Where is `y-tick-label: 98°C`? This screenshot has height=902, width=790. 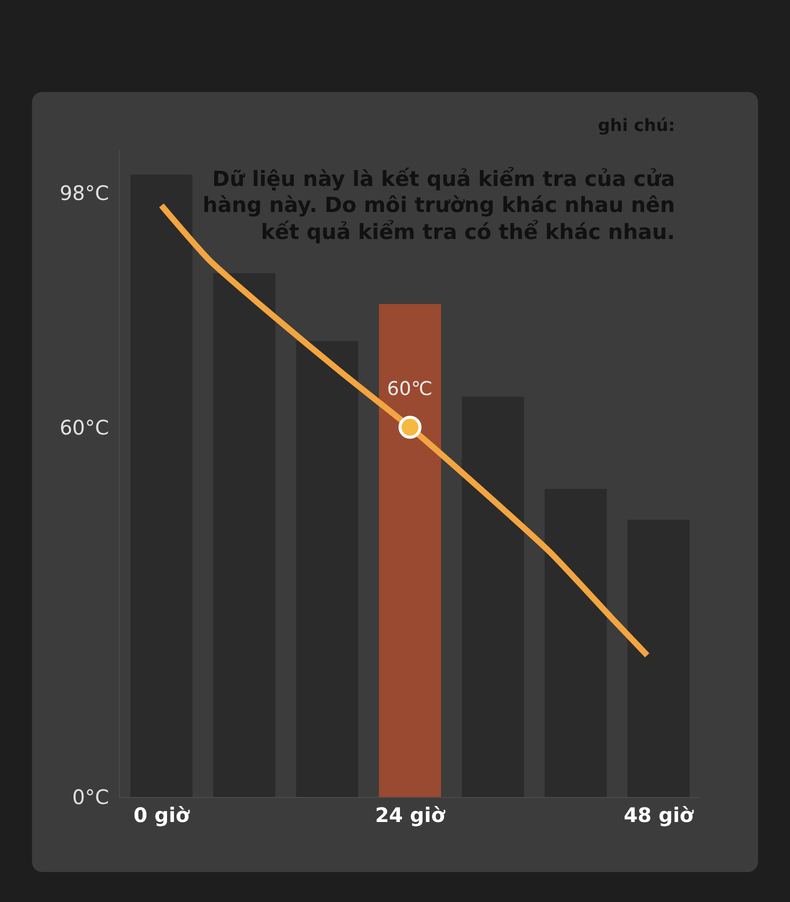
y-tick-label: 98°C is located at coordinates (84, 193).